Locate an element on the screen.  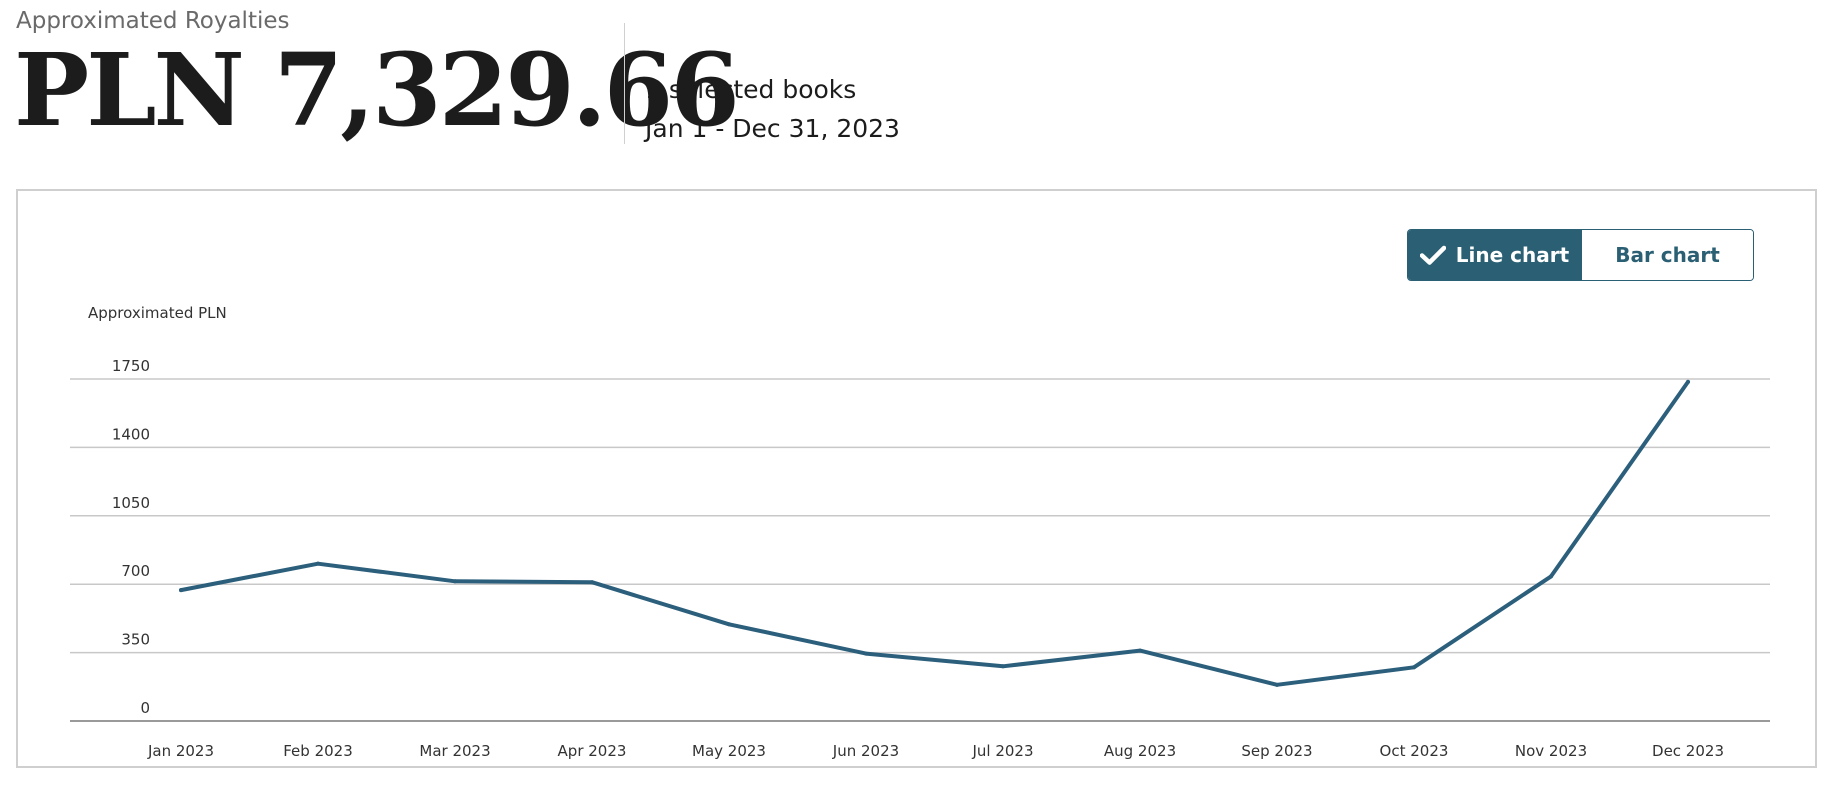
y-tick-label: 0 is located at coordinates (145, 708).